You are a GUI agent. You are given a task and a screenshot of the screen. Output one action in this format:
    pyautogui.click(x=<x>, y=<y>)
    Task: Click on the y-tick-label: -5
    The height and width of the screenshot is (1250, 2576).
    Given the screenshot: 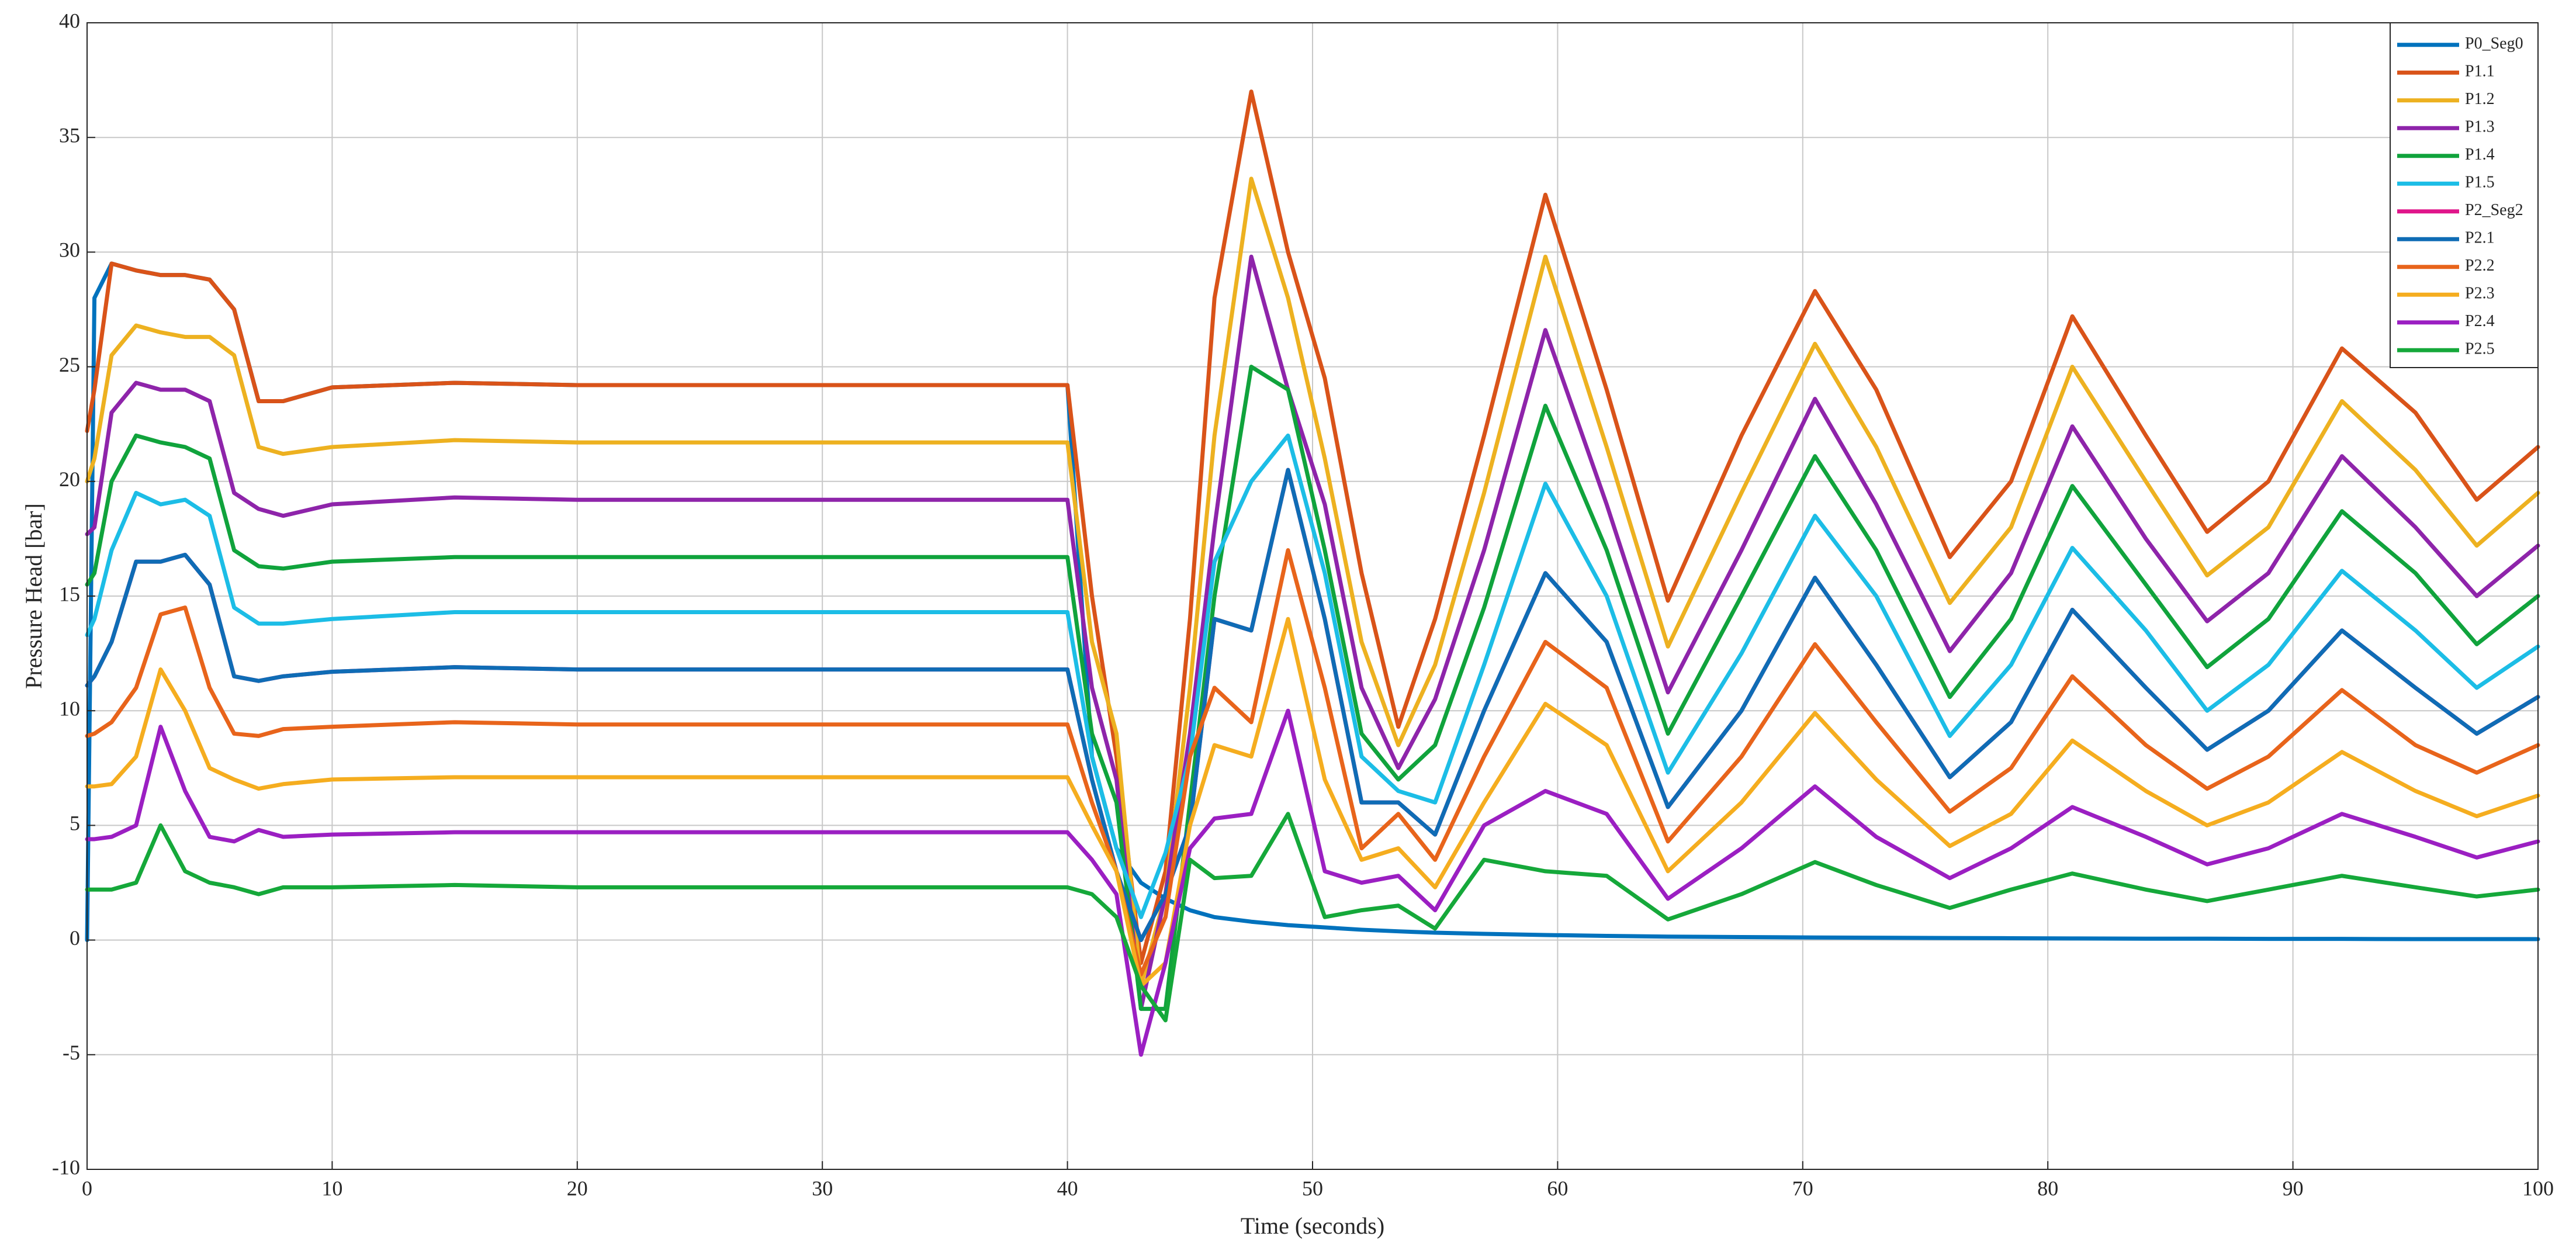 What is the action you would take?
    pyautogui.click(x=71, y=1052)
    